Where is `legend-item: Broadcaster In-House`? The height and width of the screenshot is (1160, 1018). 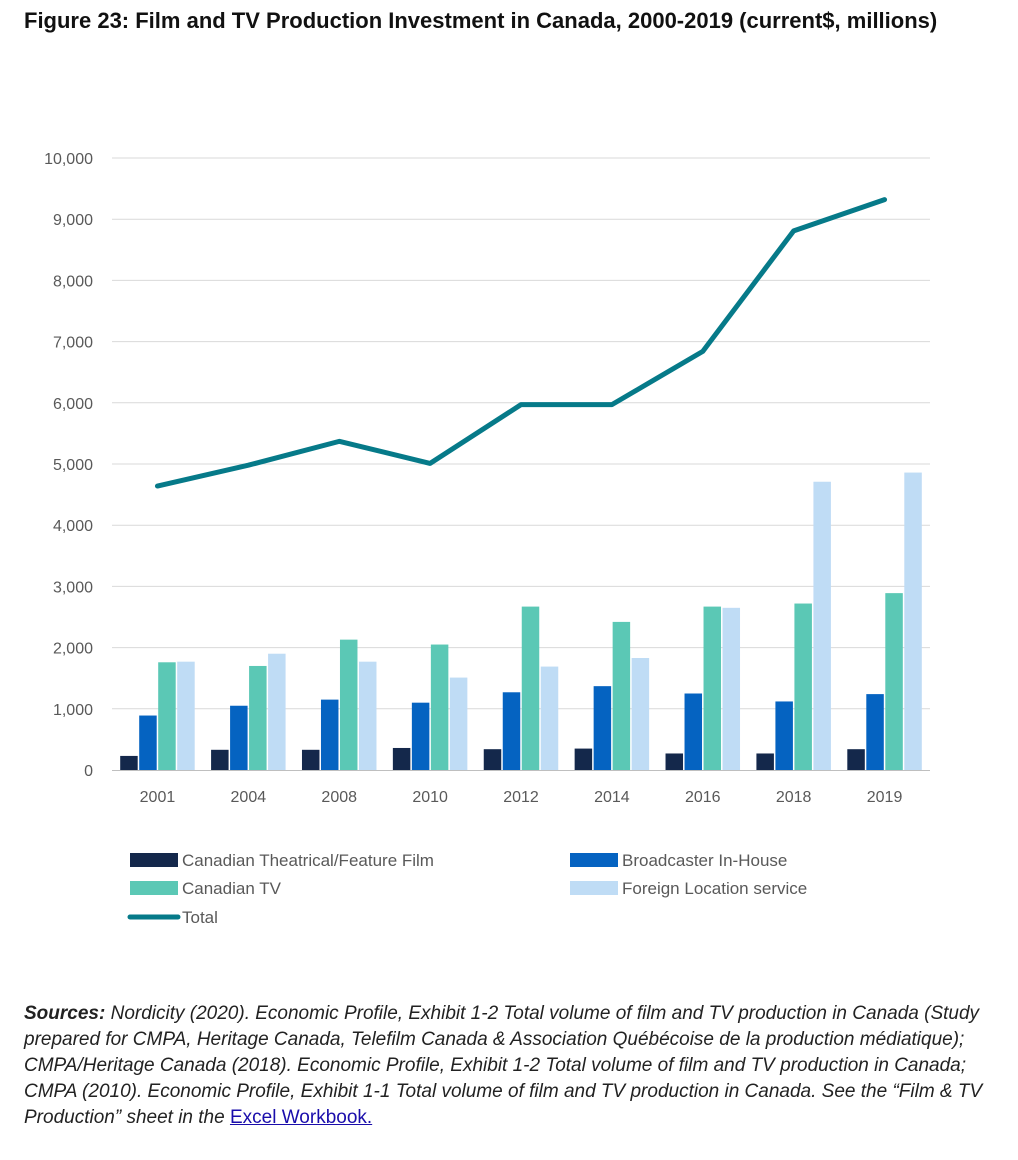 legend-item: Broadcaster In-House is located at coordinates (678, 860).